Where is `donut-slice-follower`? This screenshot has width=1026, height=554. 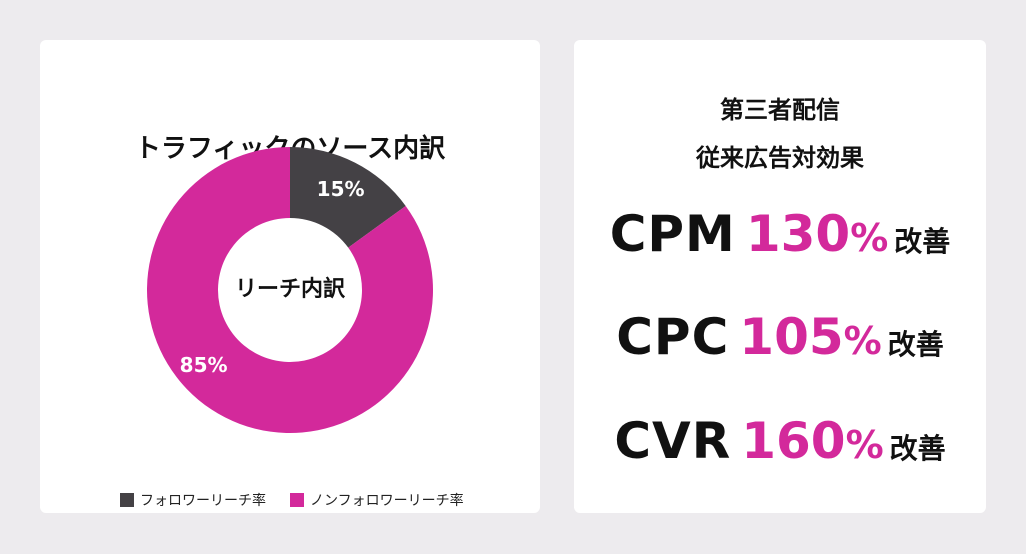 donut-slice-follower is located at coordinates (348, 197).